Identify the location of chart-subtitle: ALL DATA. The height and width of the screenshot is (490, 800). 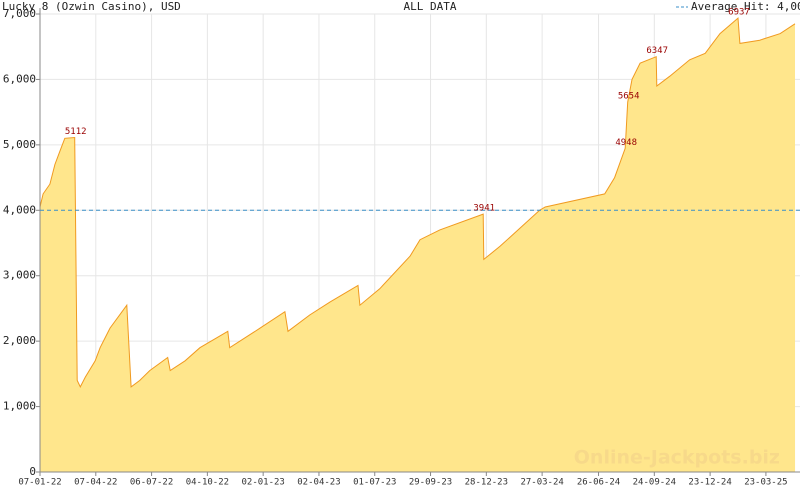
(430, 6).